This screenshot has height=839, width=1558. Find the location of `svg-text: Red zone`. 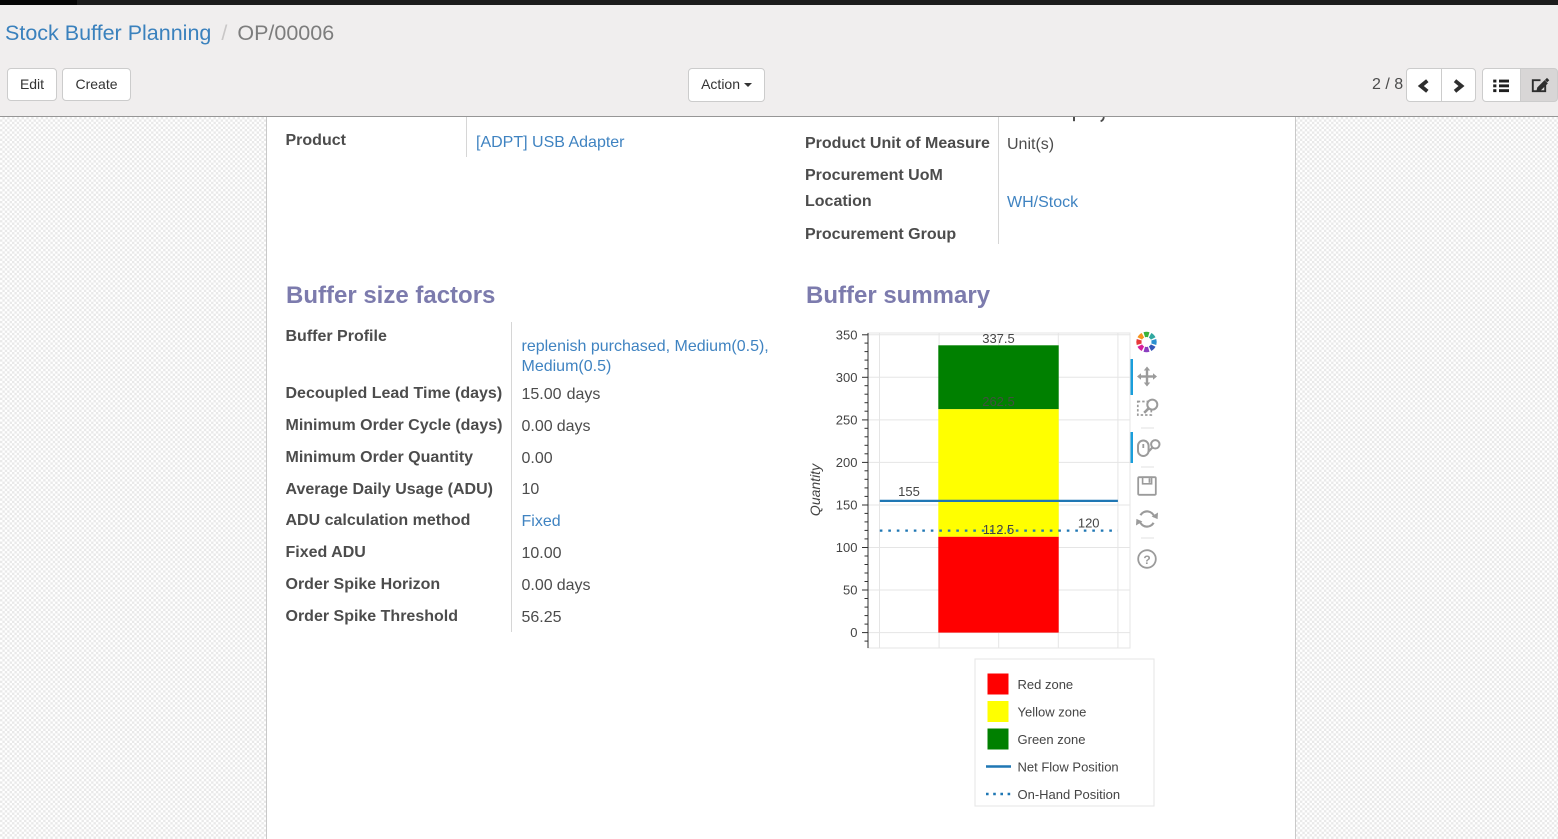

svg-text: Red zone is located at coordinates (1046, 684).